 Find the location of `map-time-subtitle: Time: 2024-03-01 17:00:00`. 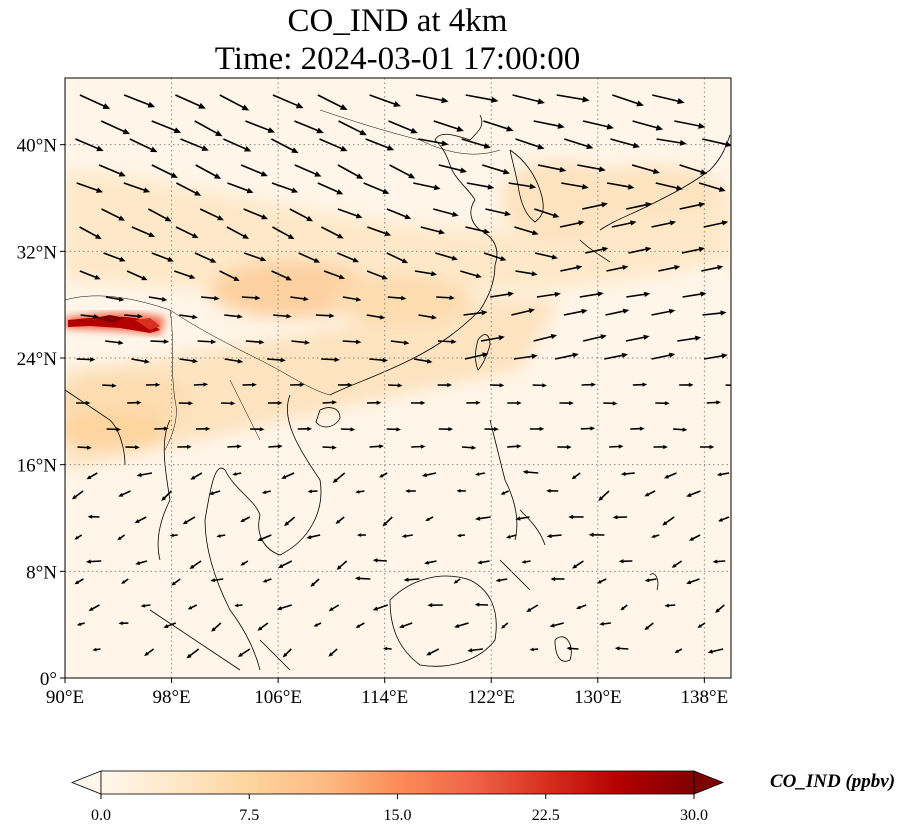

map-time-subtitle: Time: 2024-03-01 17:00:00 is located at coordinates (397, 59).